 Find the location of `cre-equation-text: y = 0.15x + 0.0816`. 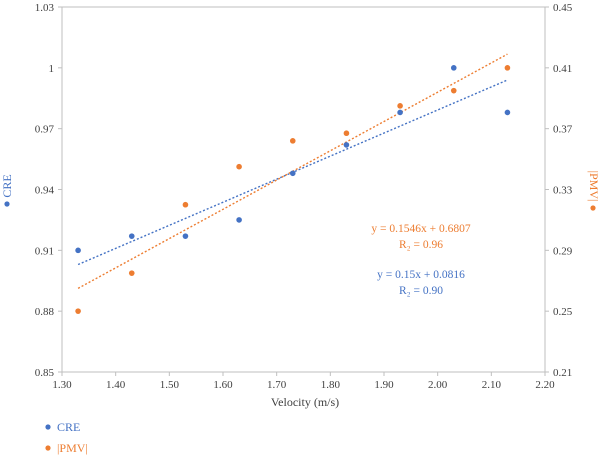

cre-equation-text: y = 0.15x + 0.0816 is located at coordinates (421, 275).